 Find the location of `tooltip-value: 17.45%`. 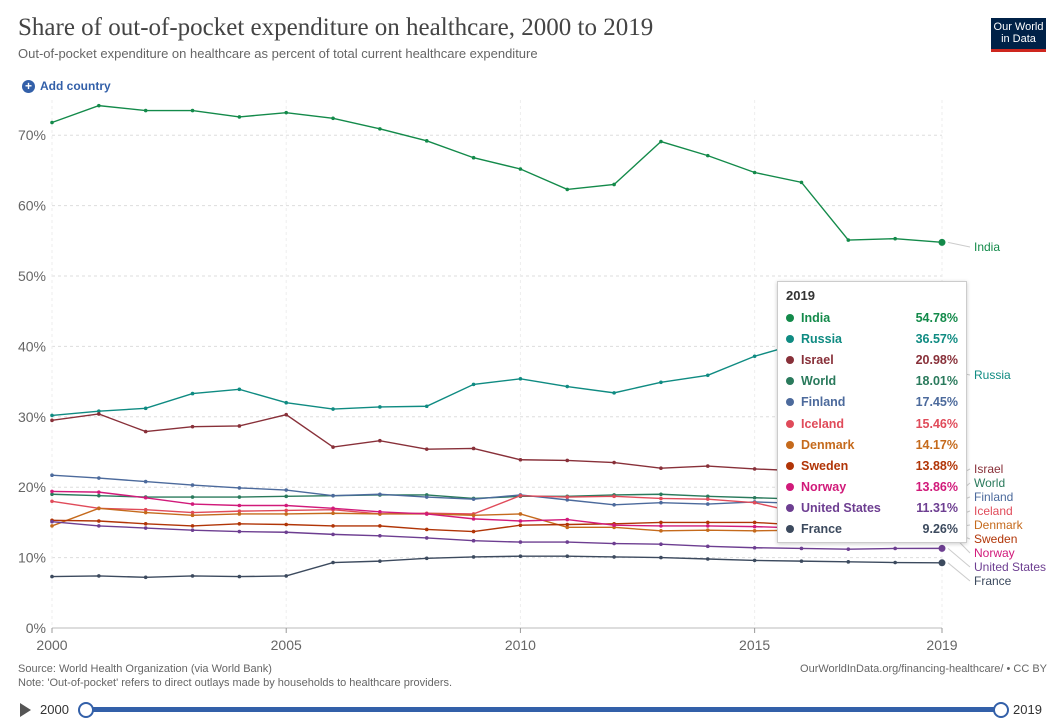

tooltip-value: 17.45% is located at coordinates (936, 402).